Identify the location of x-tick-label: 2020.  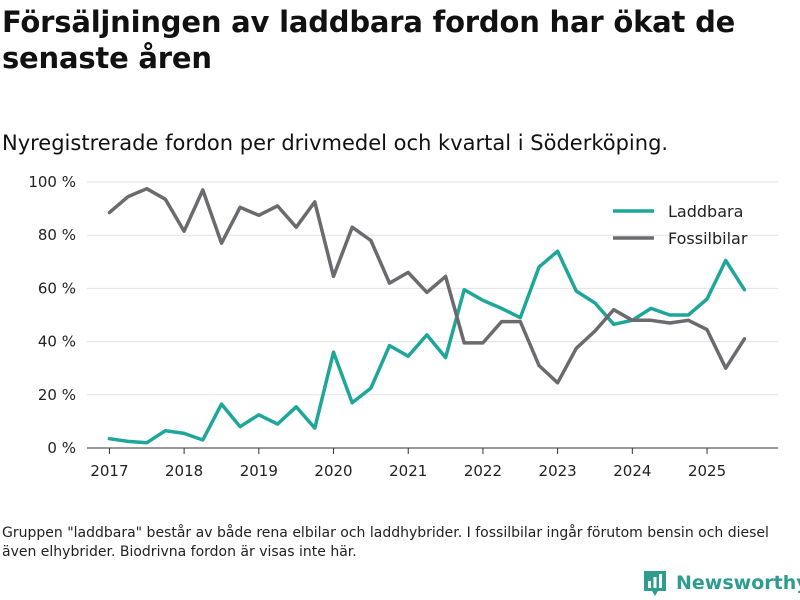
(333, 471).